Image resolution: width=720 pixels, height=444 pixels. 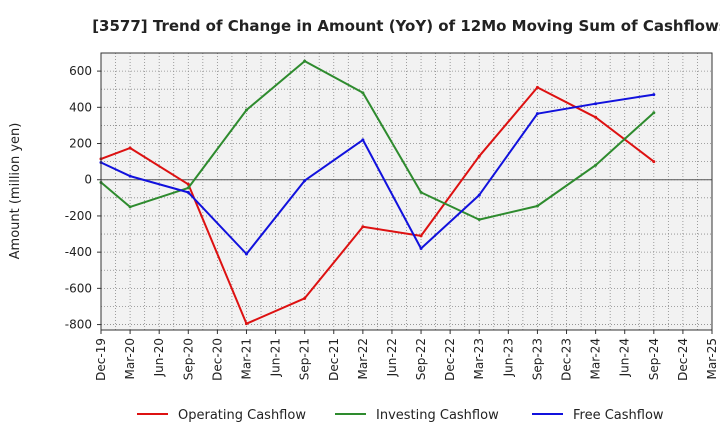 I want to click on y-tick-label: 600, so click(x=80, y=71).